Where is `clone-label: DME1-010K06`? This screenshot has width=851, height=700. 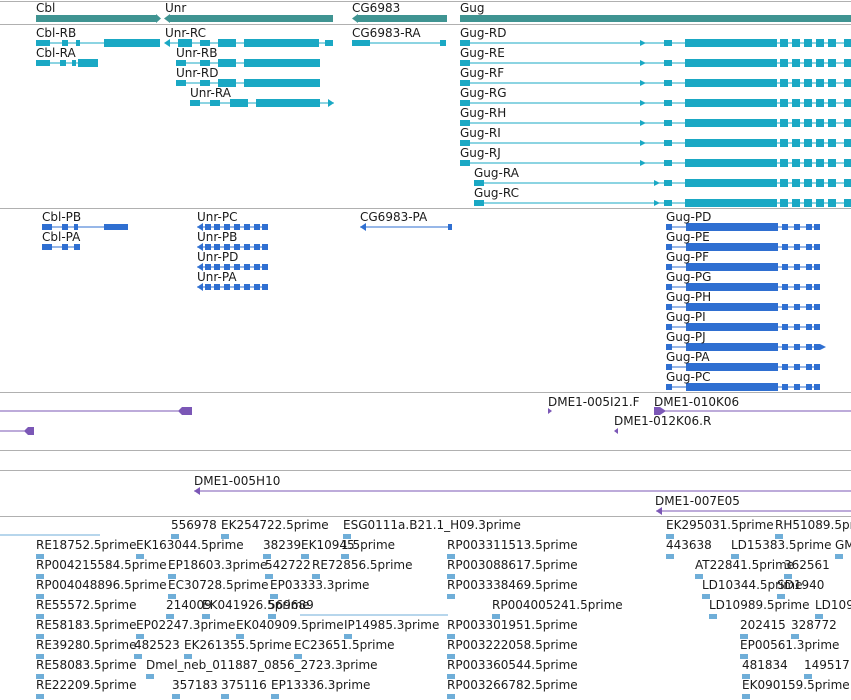
clone-label: DME1-010K06 is located at coordinates (697, 402).